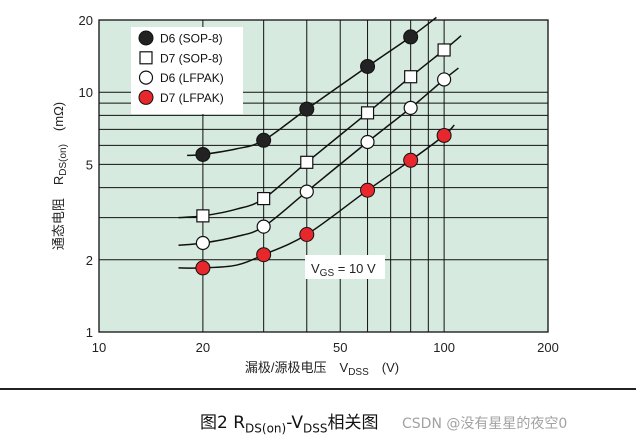  I want to click on y-axis-label: 通态电阻 RDS(on) (mΩ), so click(60, 176).